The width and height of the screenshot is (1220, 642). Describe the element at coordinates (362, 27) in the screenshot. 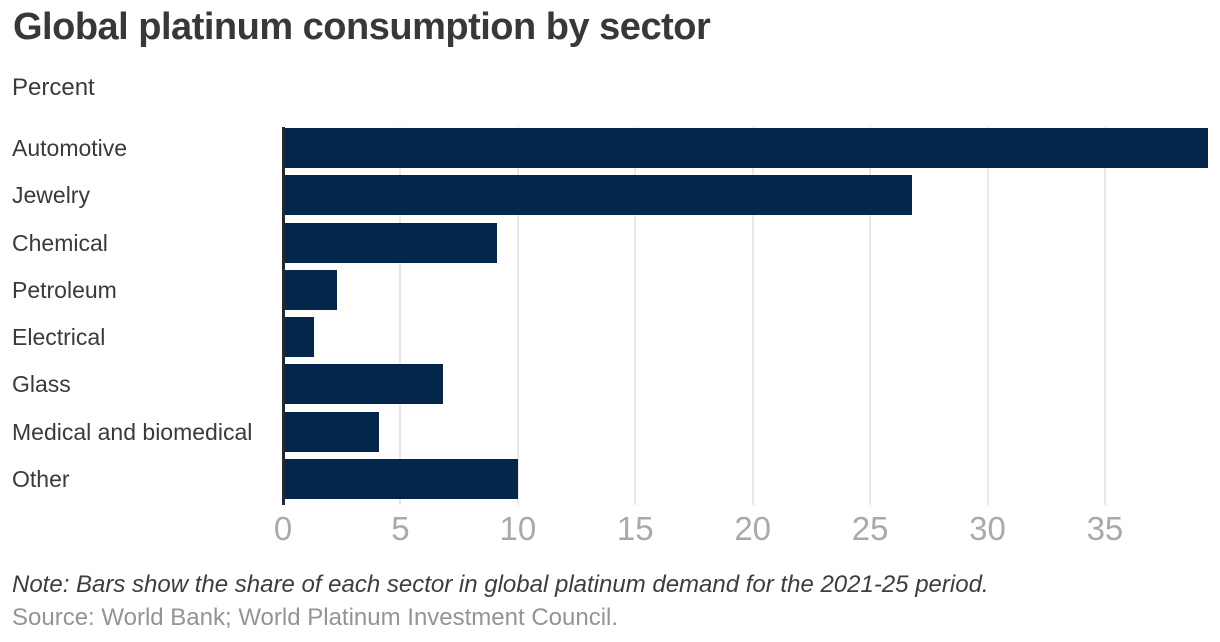

I see `chart-title: Global platinum consumption by sector` at that location.